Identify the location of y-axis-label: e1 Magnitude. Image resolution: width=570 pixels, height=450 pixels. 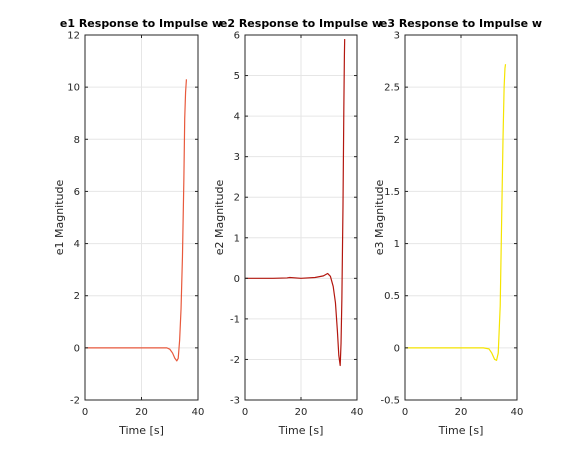
(59, 218).